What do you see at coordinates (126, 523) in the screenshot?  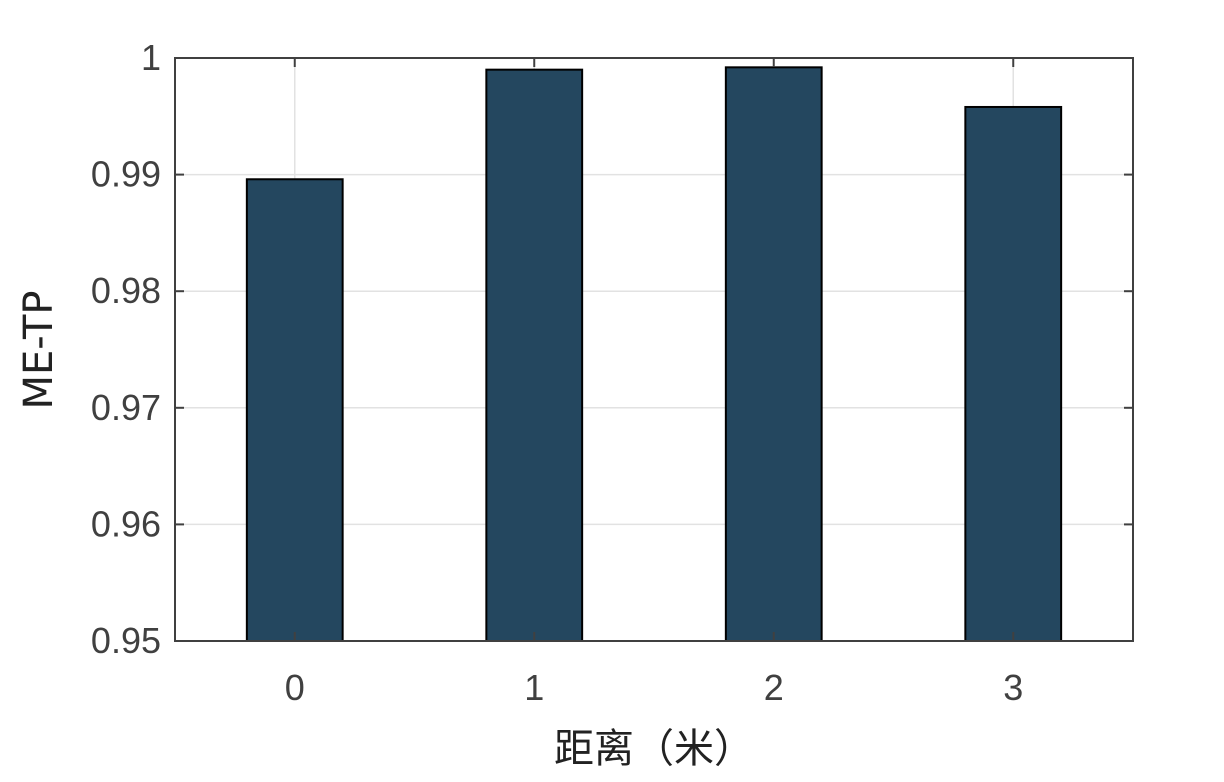 I see `y-tick-label: 0.96` at bounding box center [126, 523].